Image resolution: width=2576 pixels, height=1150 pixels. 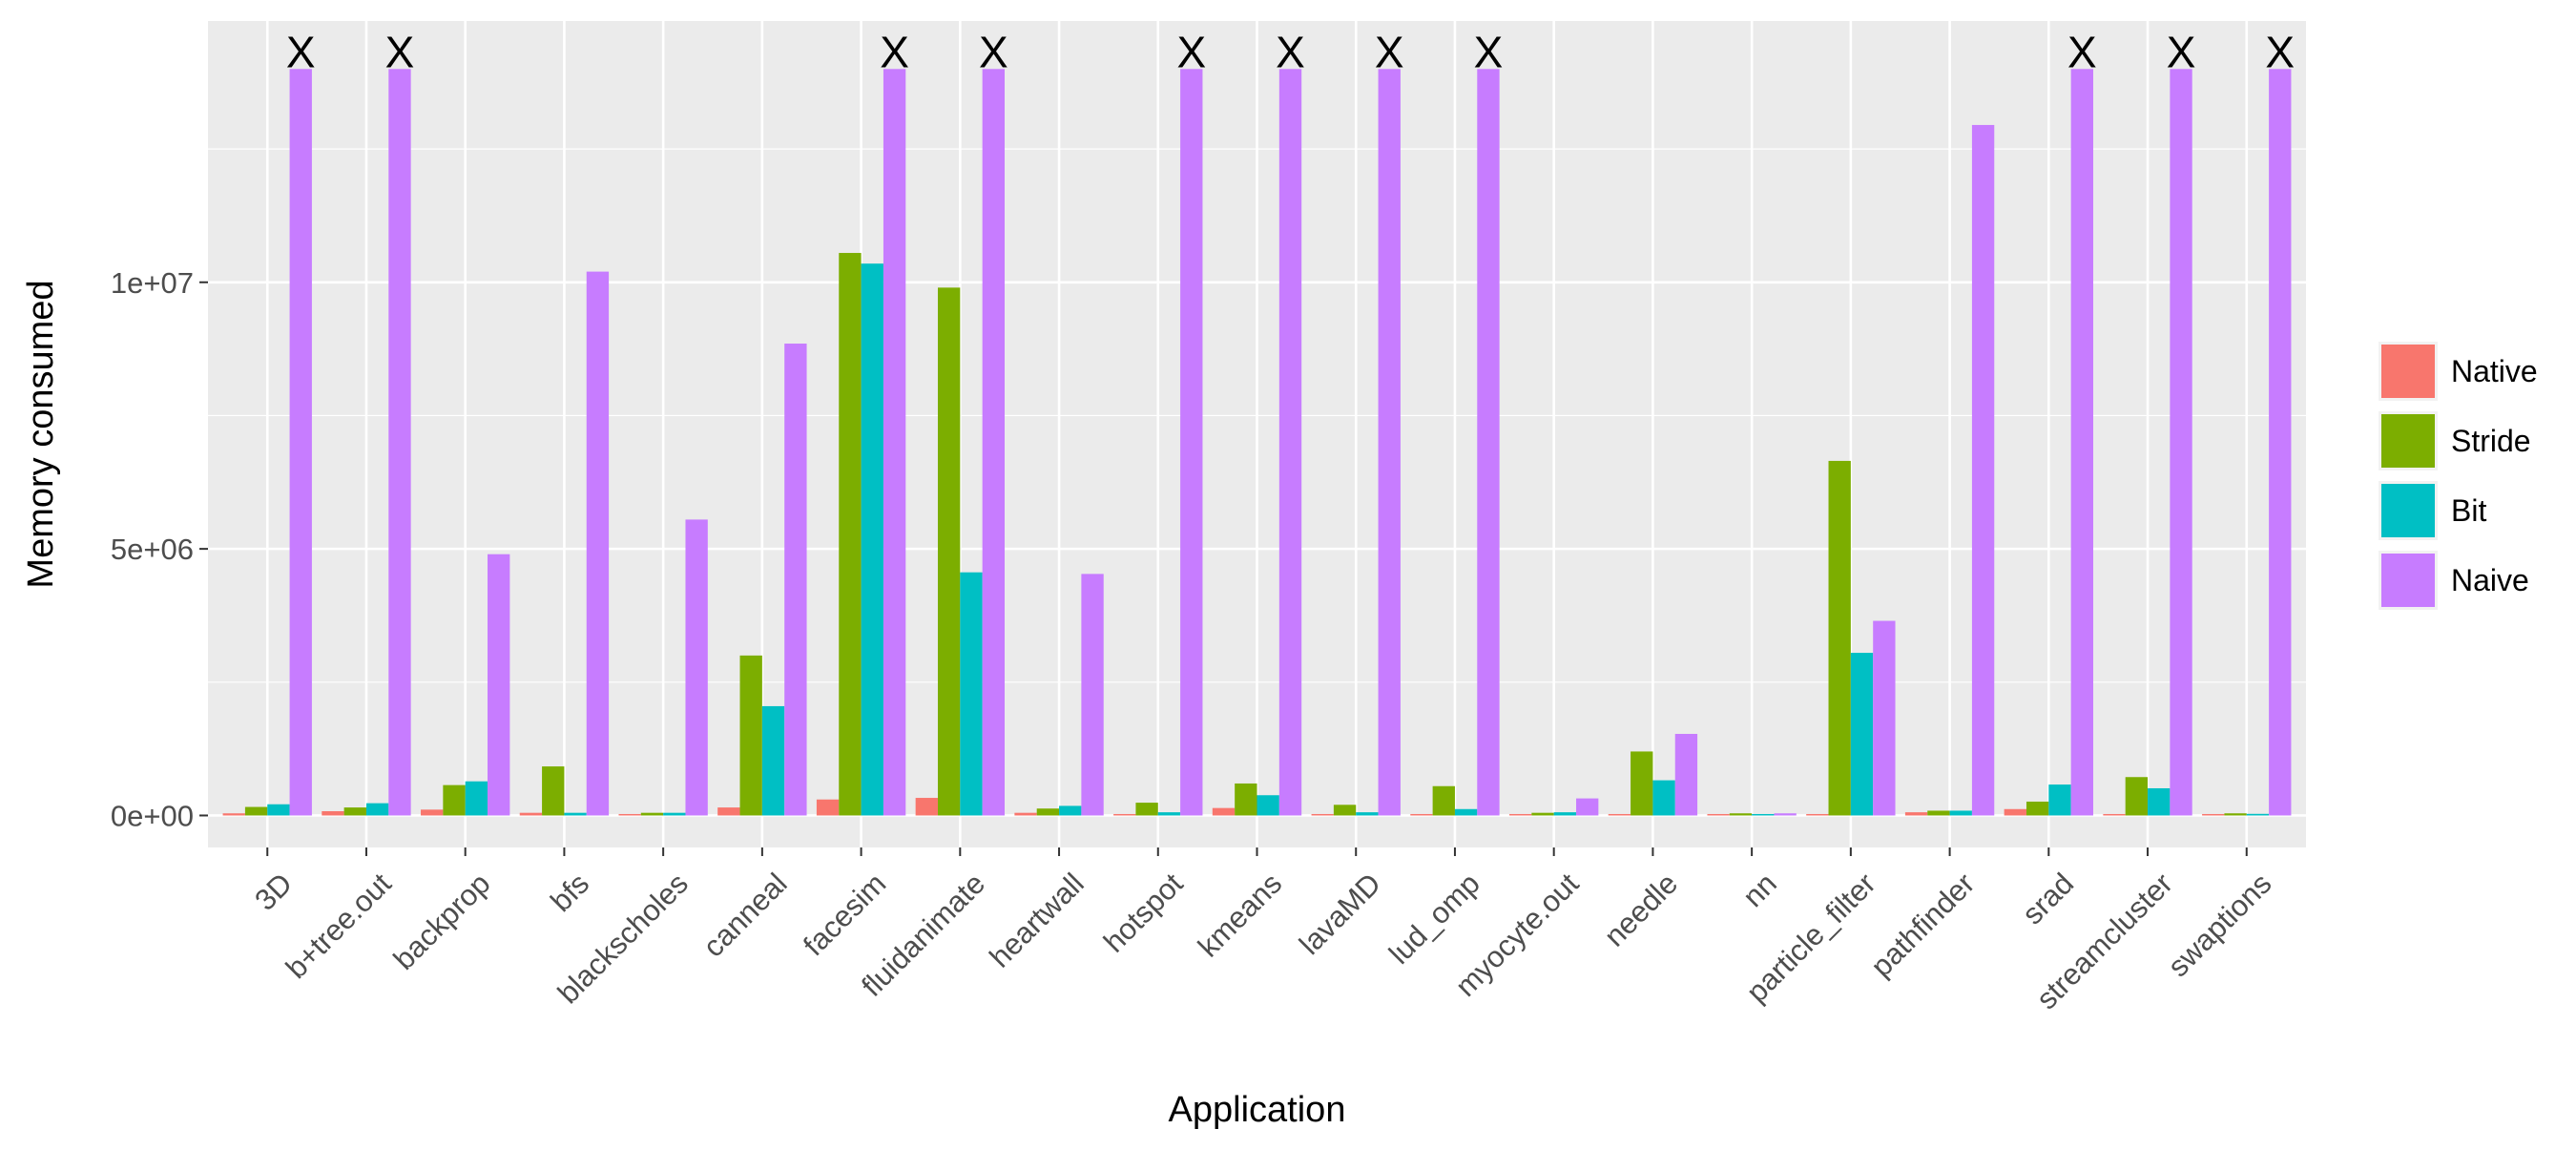 I want to click on bar-naive-srad, so click(x=2081, y=442).